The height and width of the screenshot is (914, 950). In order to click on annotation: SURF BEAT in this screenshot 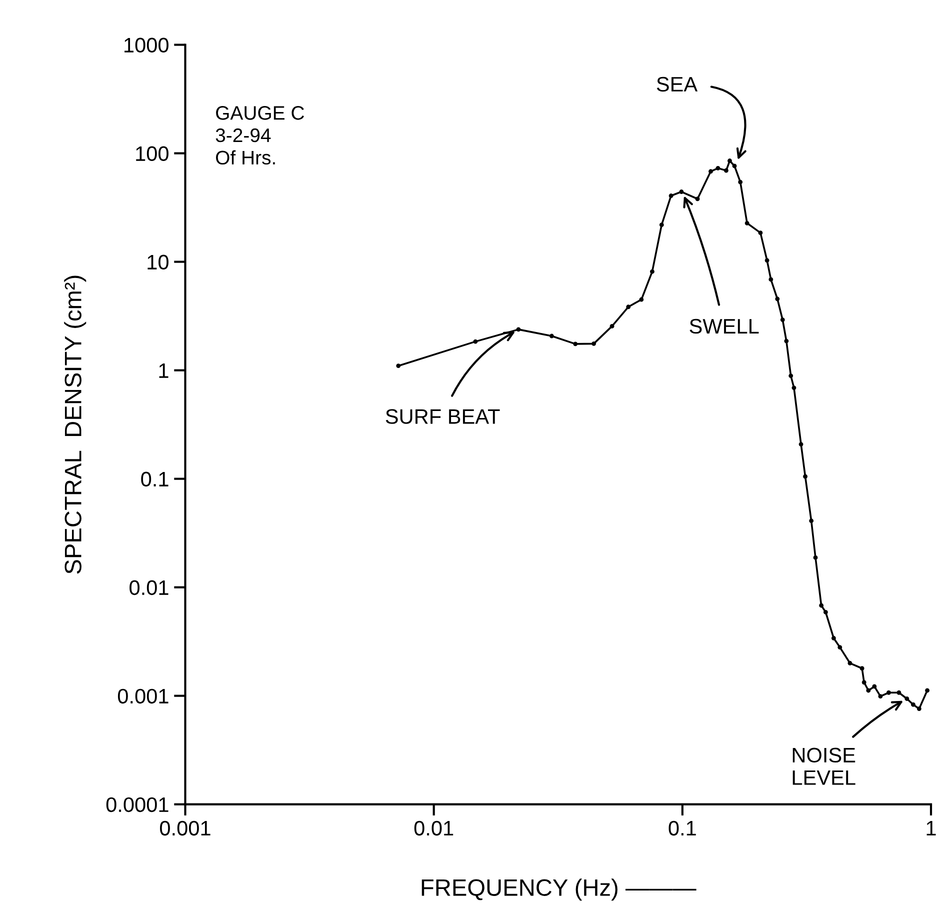, I will do `click(443, 416)`.